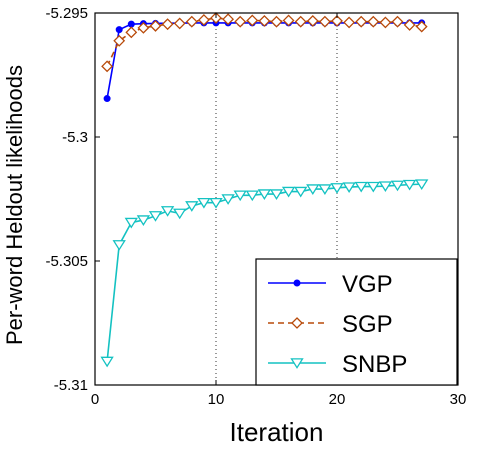 This screenshot has height=450, width=482. Describe the element at coordinates (95, 399) in the screenshot. I see `x-tick-label: 0` at that location.